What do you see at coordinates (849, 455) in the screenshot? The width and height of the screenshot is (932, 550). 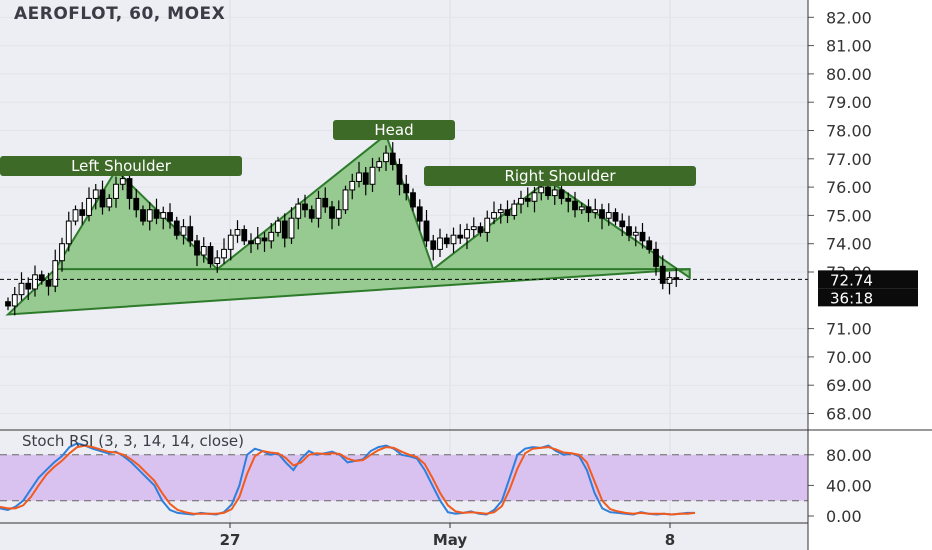 I see `stoch-tick-label: 80.00` at bounding box center [849, 455].